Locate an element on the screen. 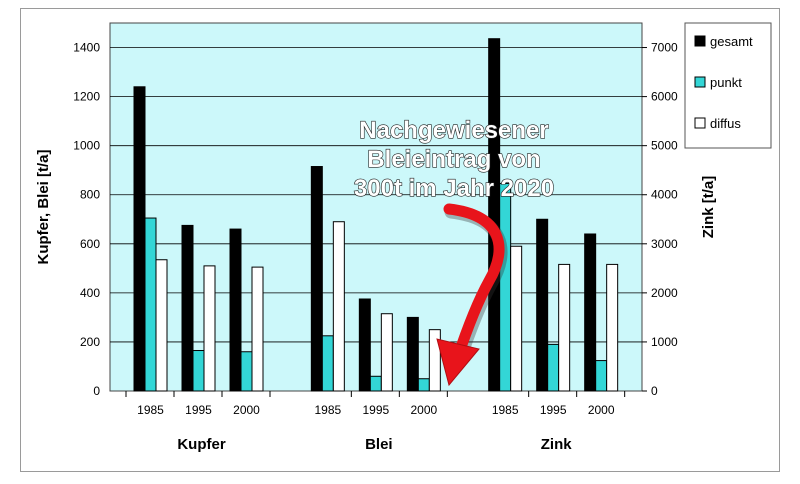 The width and height of the screenshot is (800, 484). legend-swatch-diffus is located at coordinates (700, 123).